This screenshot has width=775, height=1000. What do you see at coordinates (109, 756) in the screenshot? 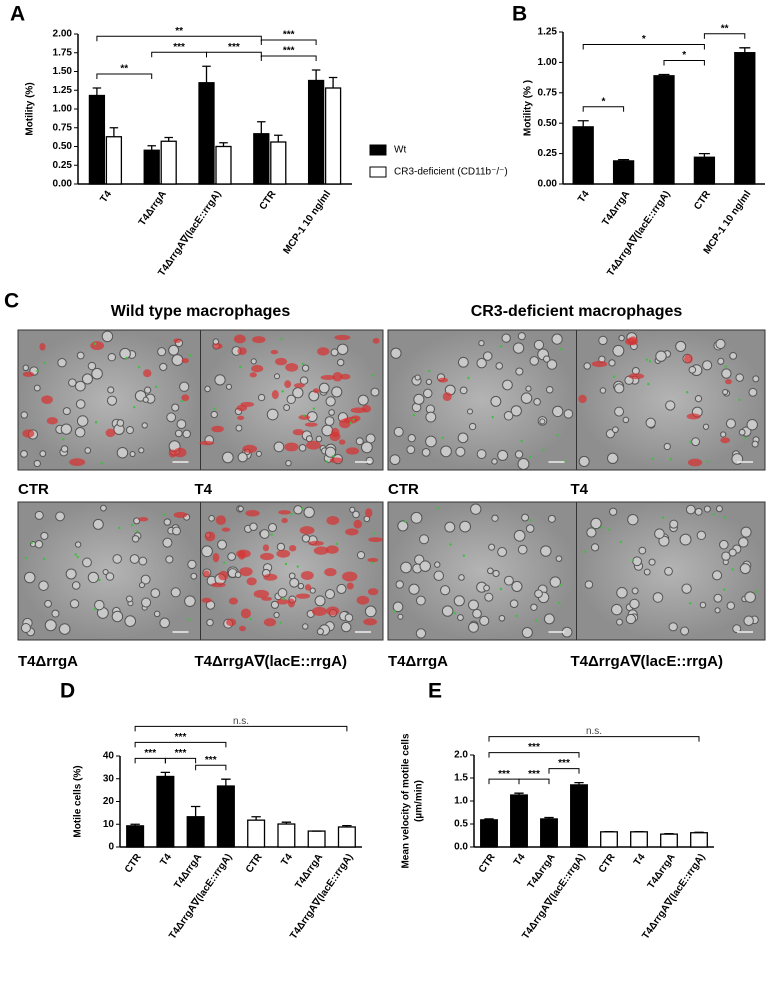
I see `y-tick-label: 40` at bounding box center [109, 756].